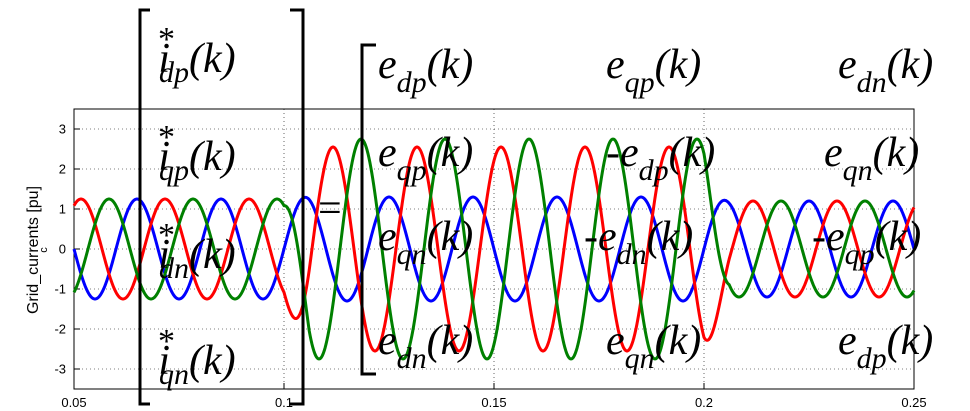 This screenshot has width=970, height=411. Describe the element at coordinates (197, 251) in the screenshot. I see `lhs-term-2: i* dn(k)` at that location.